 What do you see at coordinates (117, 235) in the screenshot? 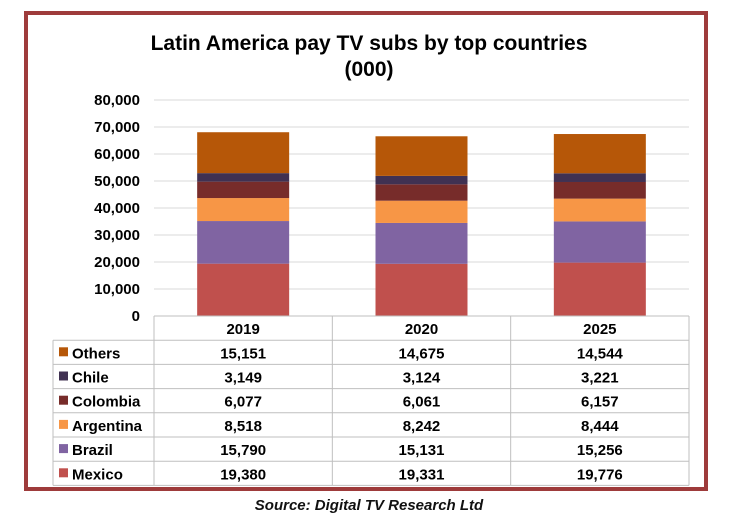
I see `y-tick-label: 30,000` at bounding box center [117, 235].